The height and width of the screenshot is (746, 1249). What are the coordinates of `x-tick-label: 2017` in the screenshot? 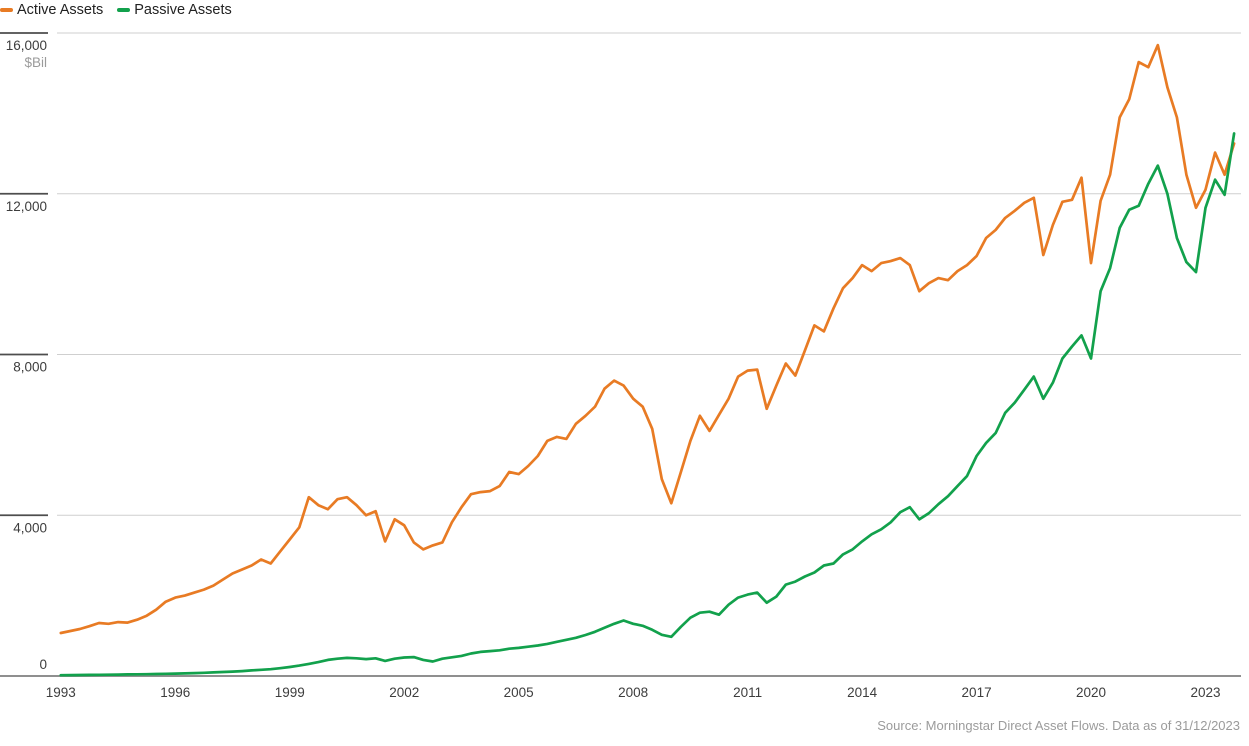 It's located at (977, 692).